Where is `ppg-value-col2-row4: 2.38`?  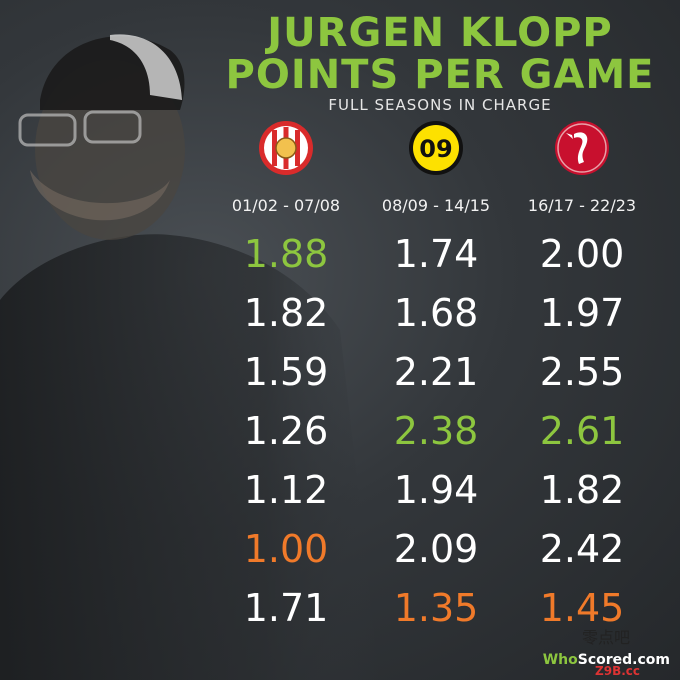 ppg-value-col2-row4: 2.38 is located at coordinates (436, 431).